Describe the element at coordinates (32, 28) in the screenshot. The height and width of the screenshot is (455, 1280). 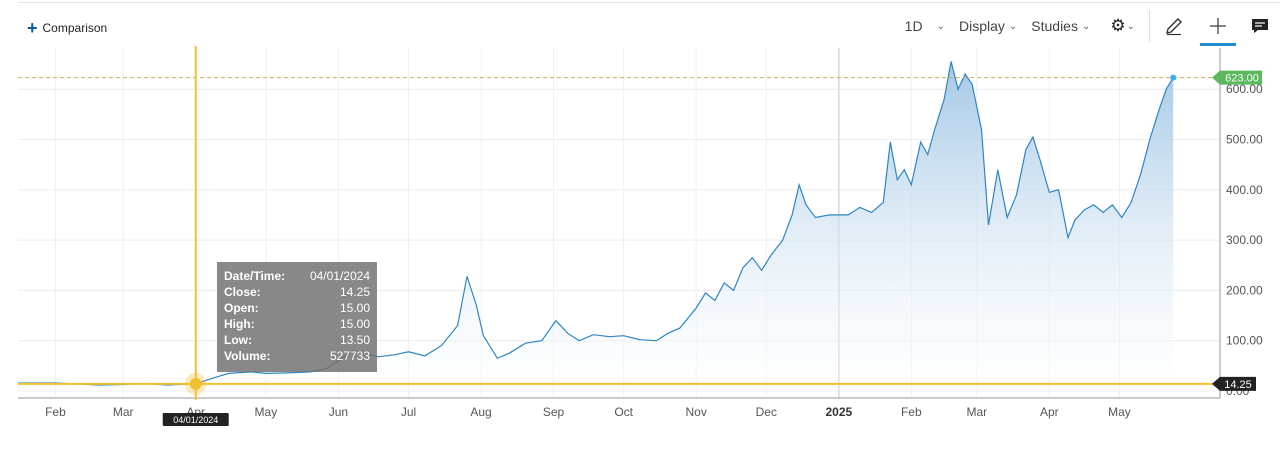
I see `plus-icon: +` at that location.